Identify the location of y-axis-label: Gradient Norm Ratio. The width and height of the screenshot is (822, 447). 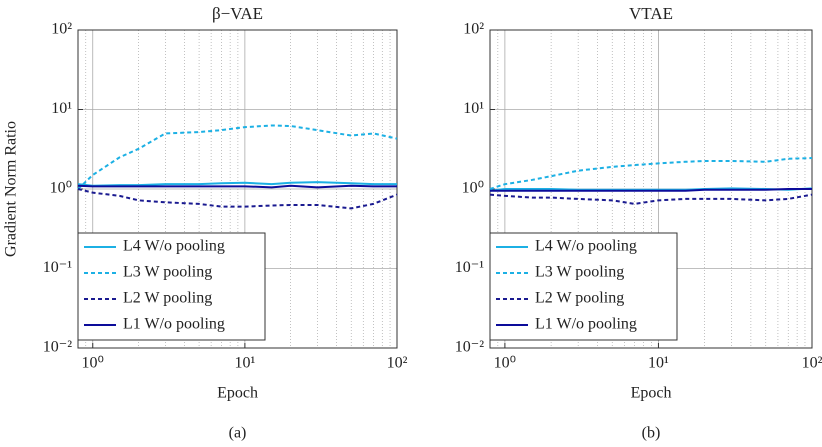
(11, 189).